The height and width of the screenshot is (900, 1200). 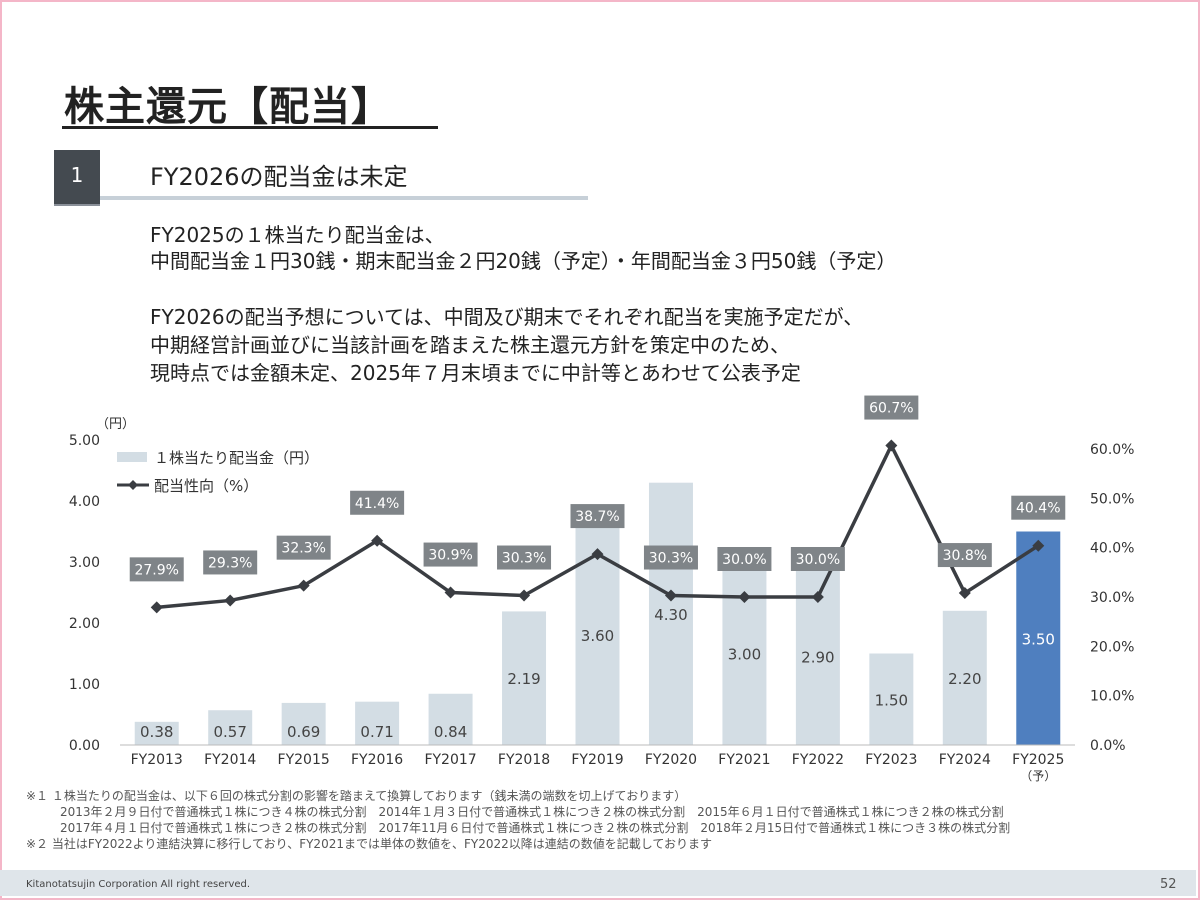 I want to click on payout-ratio-label: 60.7%, so click(x=891, y=409).